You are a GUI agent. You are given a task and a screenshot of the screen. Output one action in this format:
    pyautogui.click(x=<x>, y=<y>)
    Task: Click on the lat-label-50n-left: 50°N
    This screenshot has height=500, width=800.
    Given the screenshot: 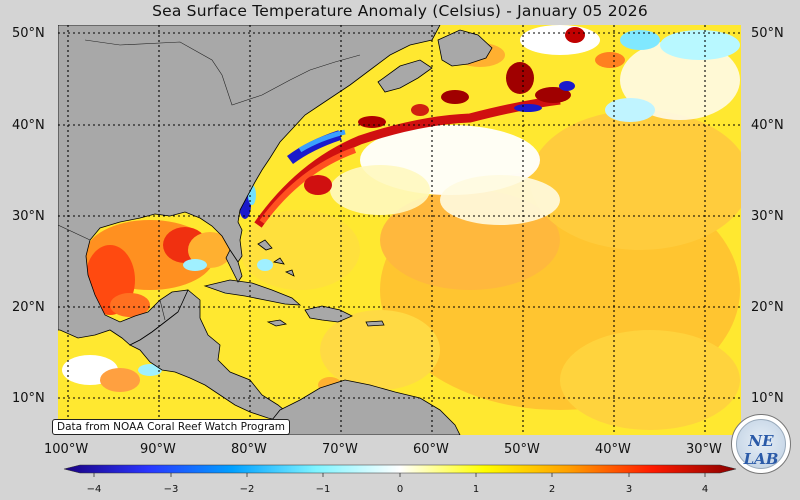 What is the action you would take?
    pyautogui.click(x=28, y=33)
    